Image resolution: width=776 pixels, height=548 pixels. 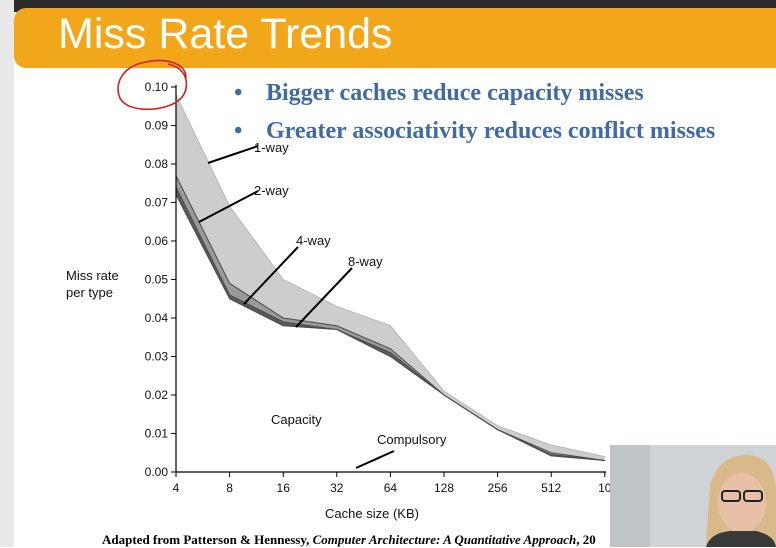 I want to click on bullet-item: • Bigger caches reduce capacity misses, so click(x=474, y=93).